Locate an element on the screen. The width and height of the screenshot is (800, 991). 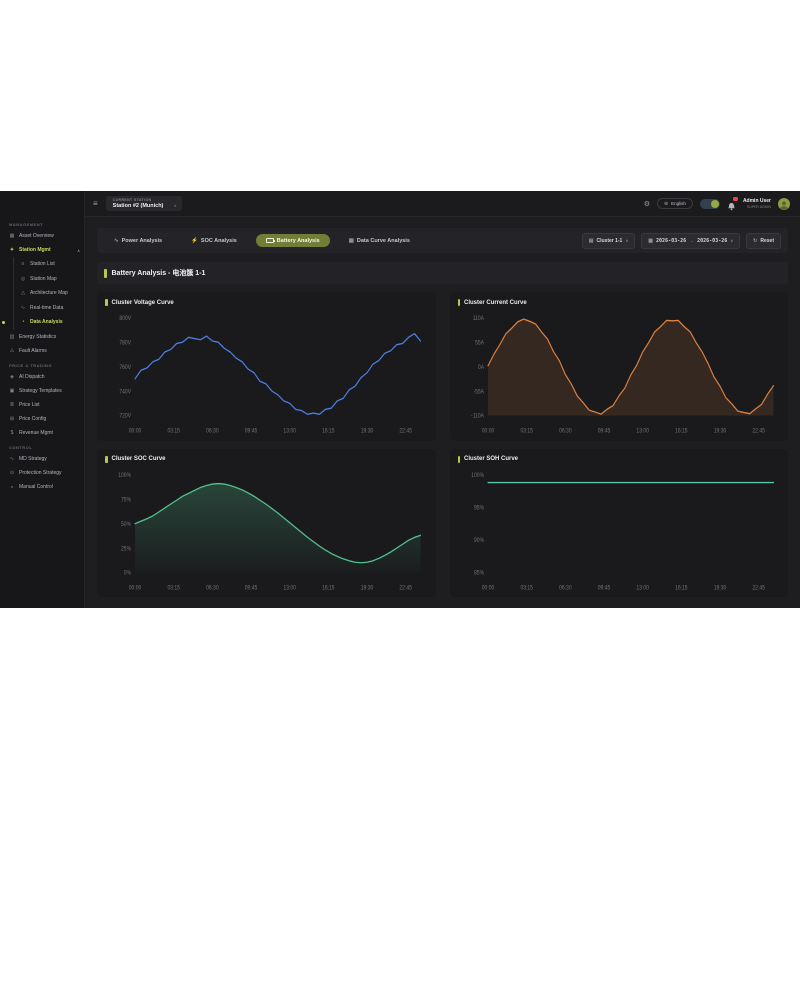
sidebar-item-station-mgmt: ✦ Station Mgmt ∧ is located at coordinates (42, 250).